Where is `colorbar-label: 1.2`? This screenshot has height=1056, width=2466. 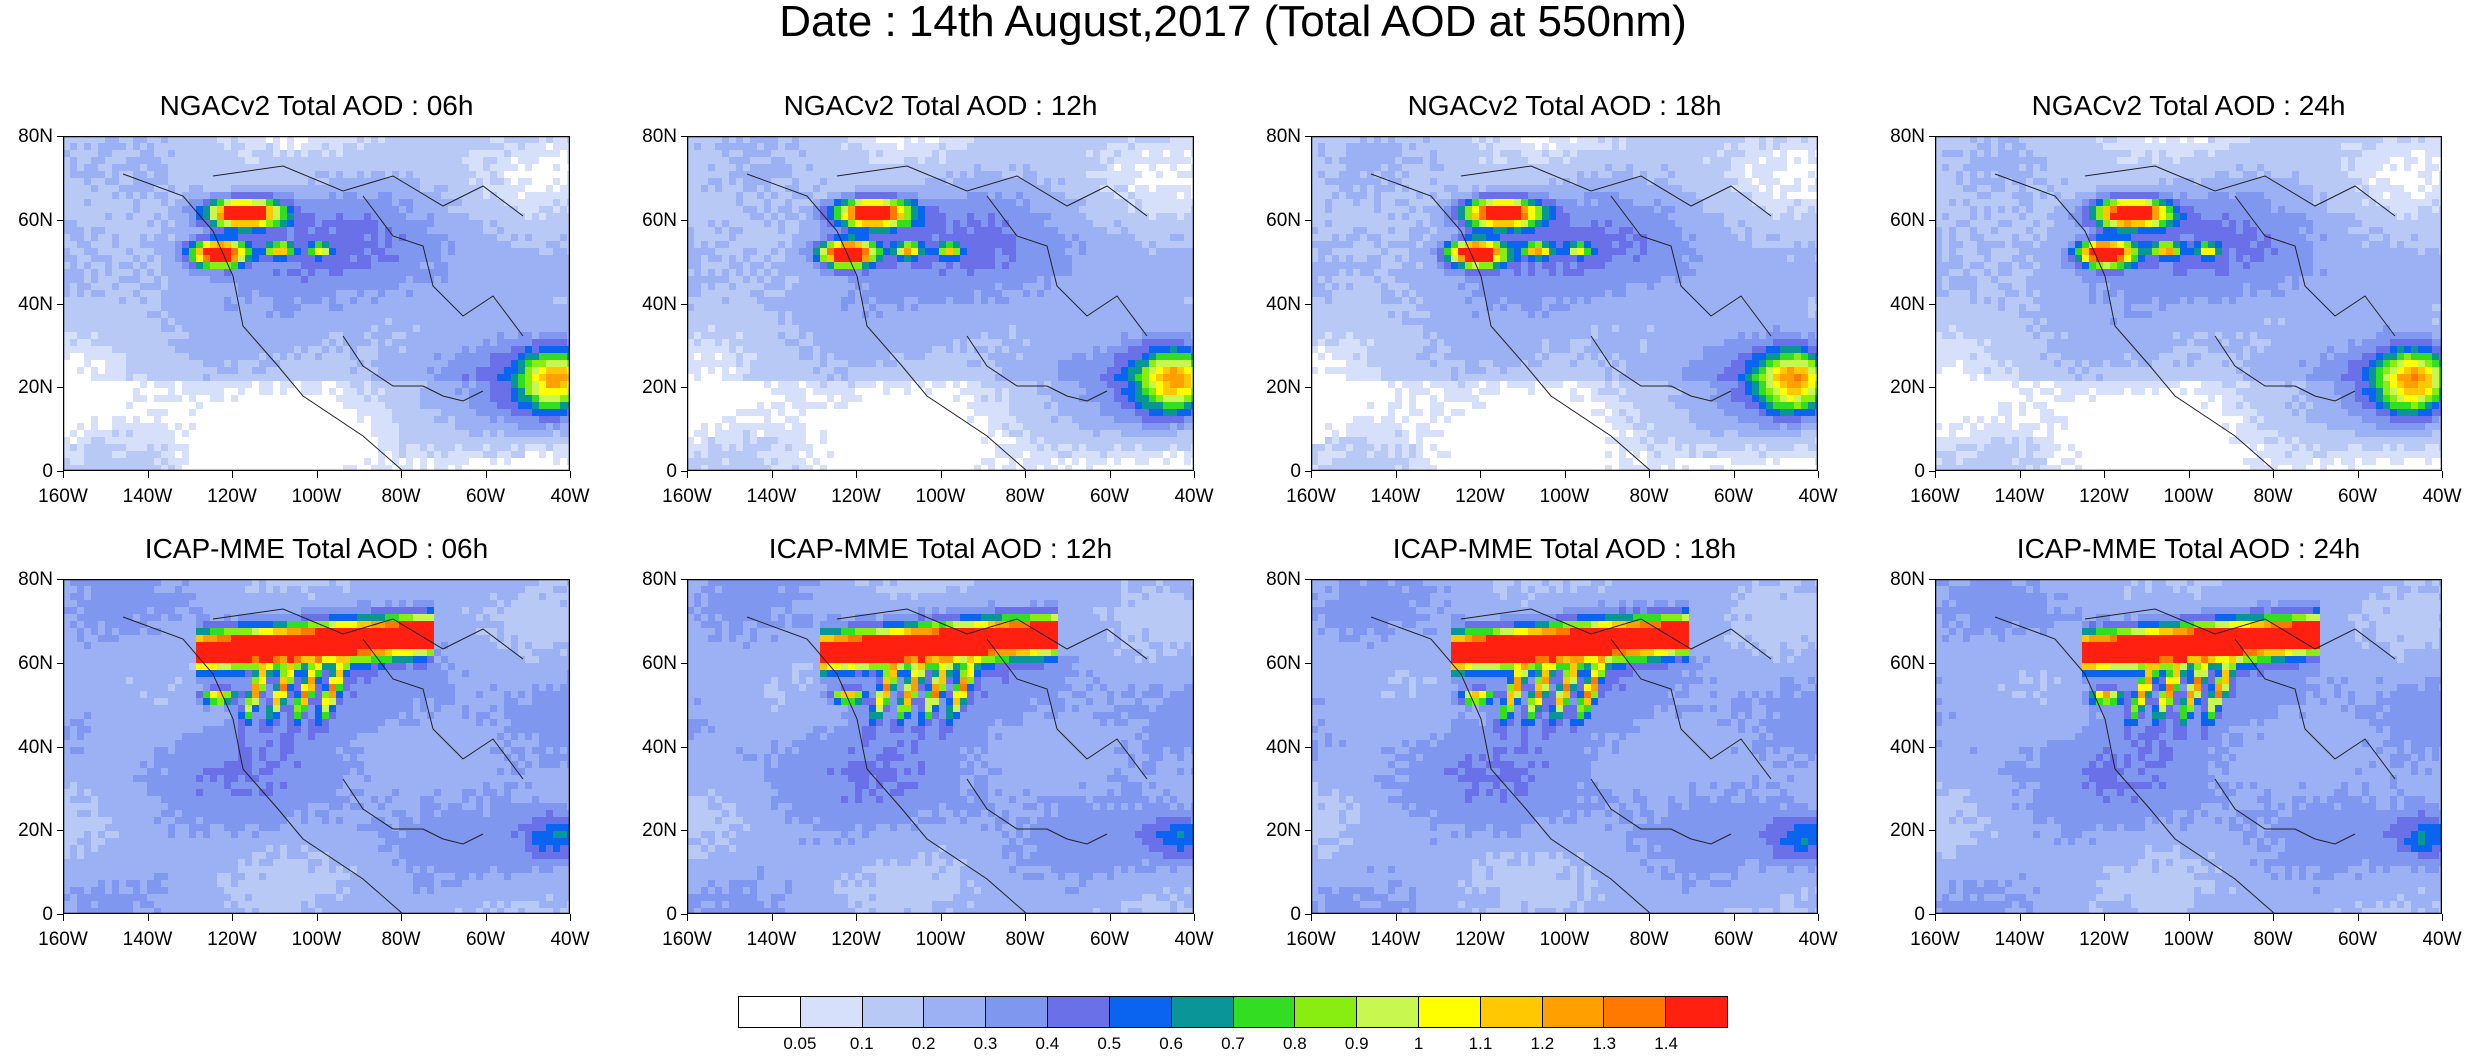
colorbar-label: 1.2 is located at coordinates (1542, 1043).